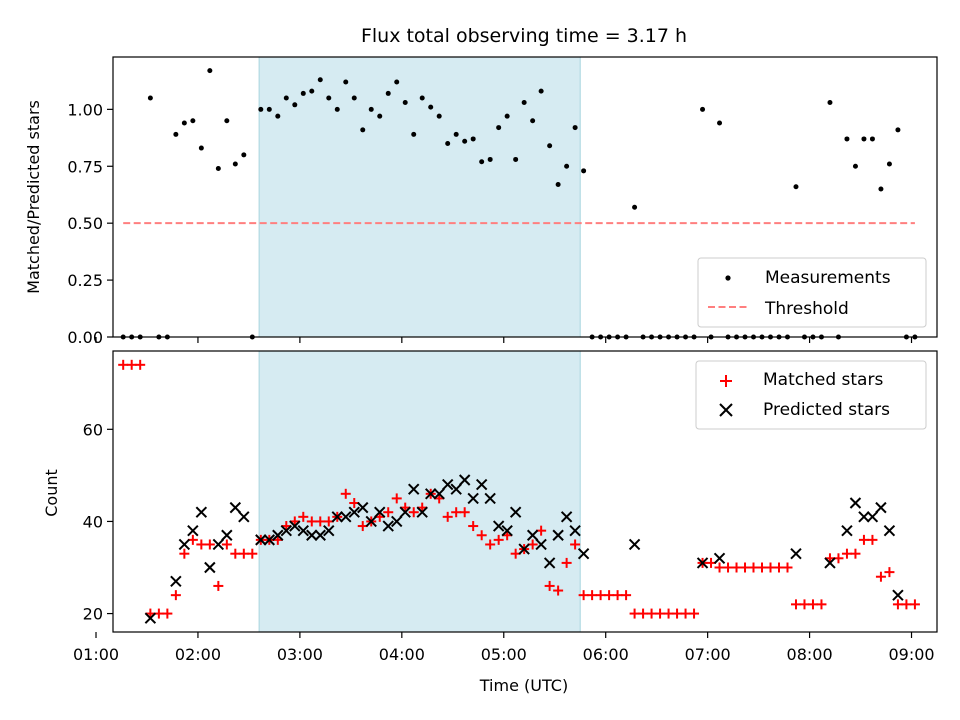 This screenshot has width=960, height=720. I want to click on chart-title: Flux total observing time = 3.17 h, so click(524, 36).